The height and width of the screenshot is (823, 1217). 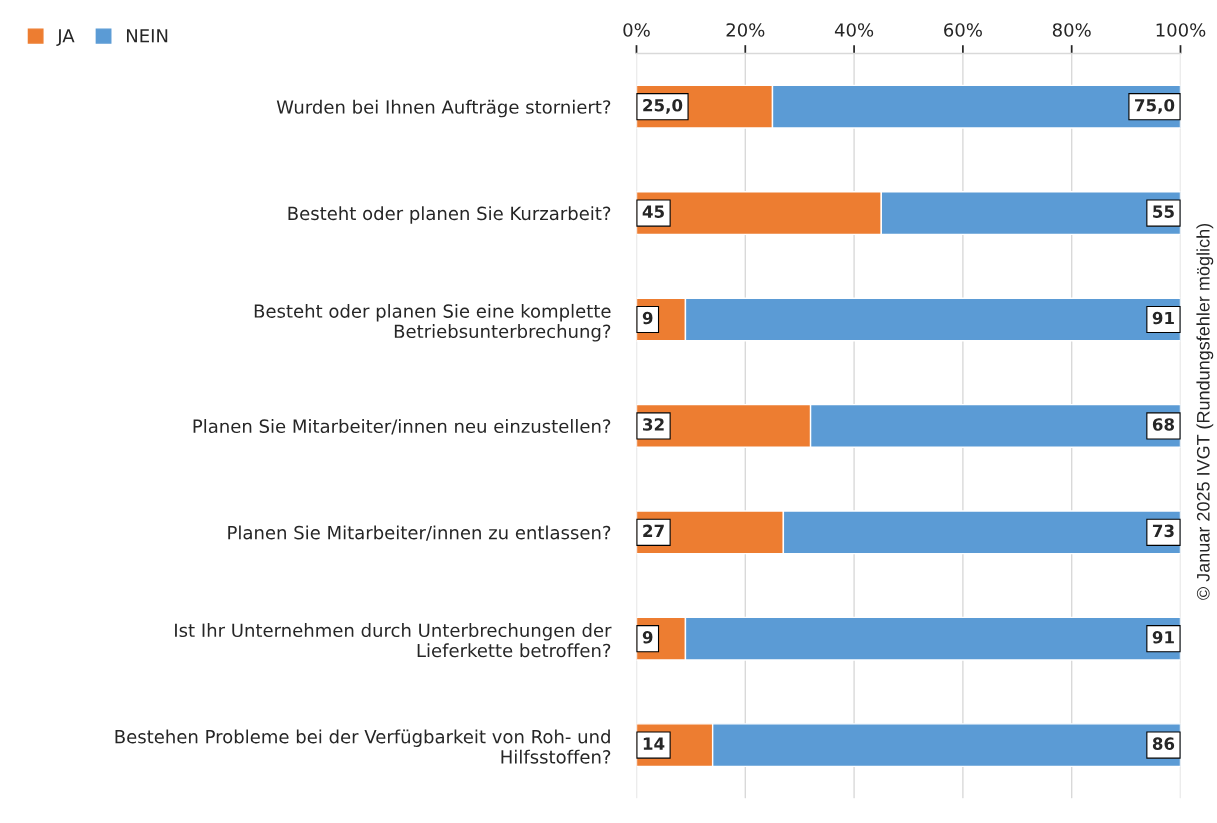 I want to click on data-label: 68, so click(x=1163, y=424).